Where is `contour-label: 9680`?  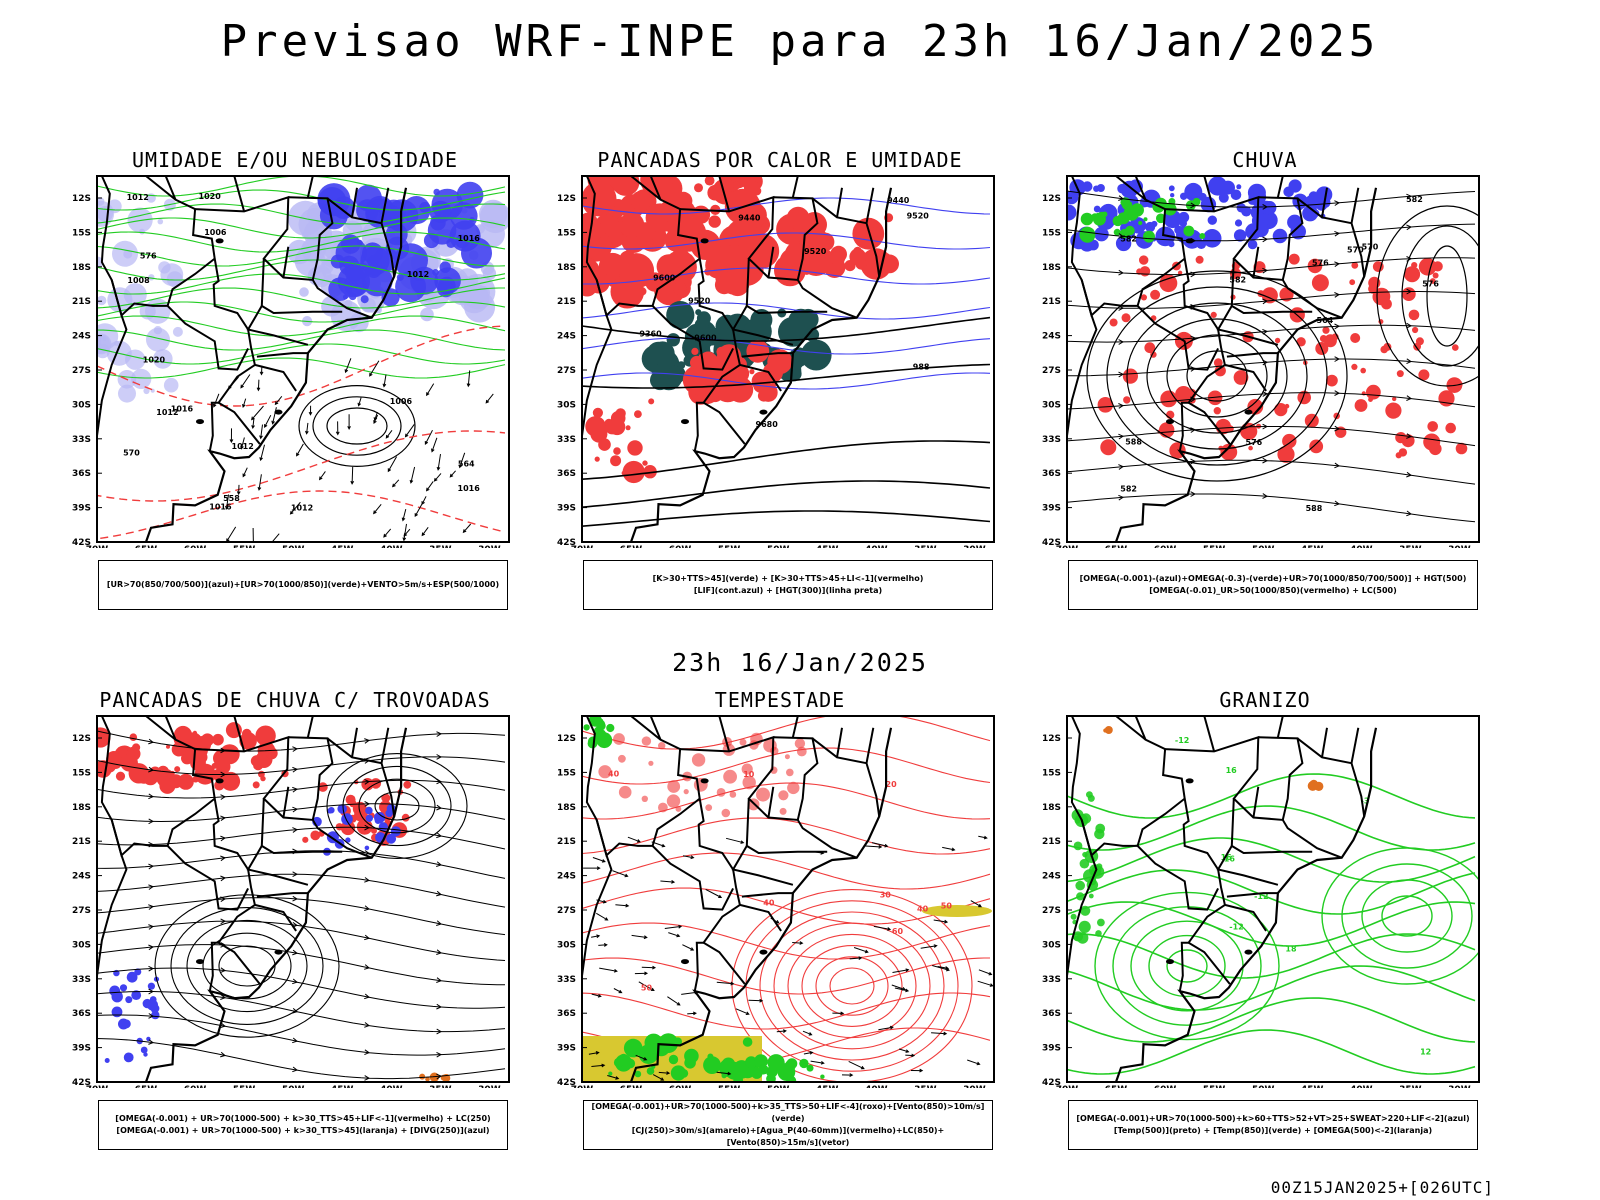 contour-label: 9680 is located at coordinates (767, 424).